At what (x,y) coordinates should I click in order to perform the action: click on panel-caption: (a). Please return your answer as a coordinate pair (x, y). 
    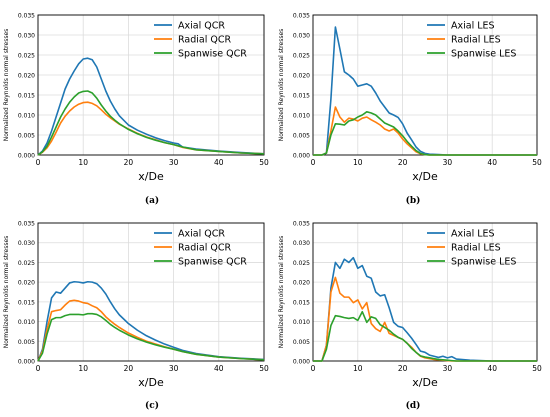
    Looking at the image, I should click on (152, 200).